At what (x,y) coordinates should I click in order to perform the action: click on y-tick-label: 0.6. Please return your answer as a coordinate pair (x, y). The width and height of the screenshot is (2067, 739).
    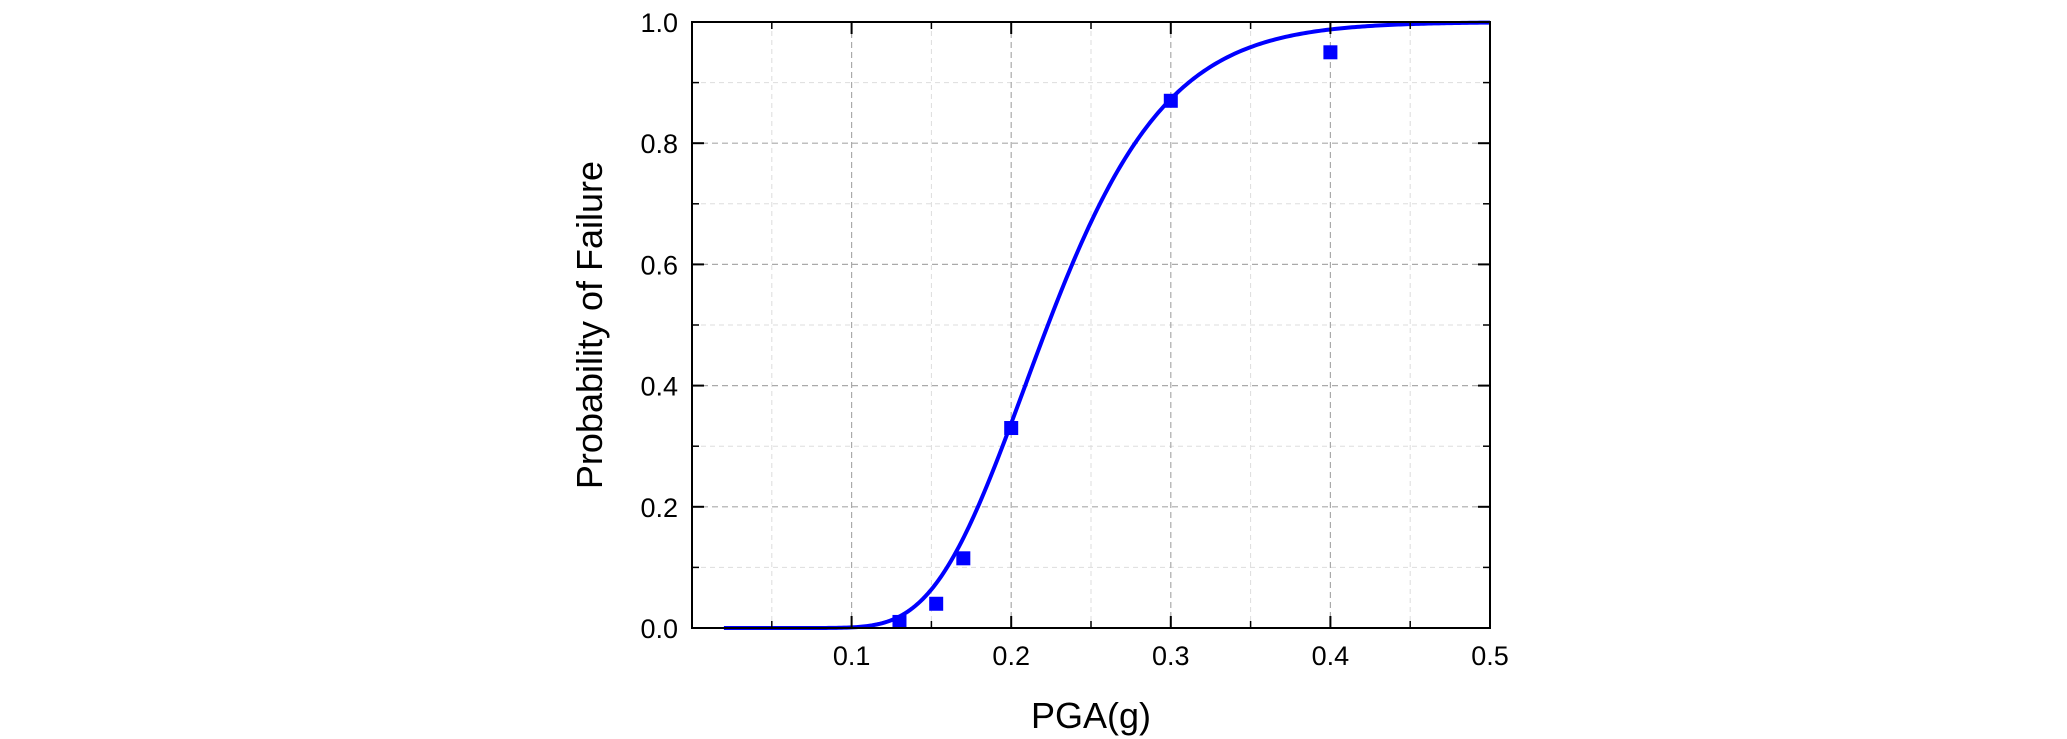
    Looking at the image, I should click on (659, 265).